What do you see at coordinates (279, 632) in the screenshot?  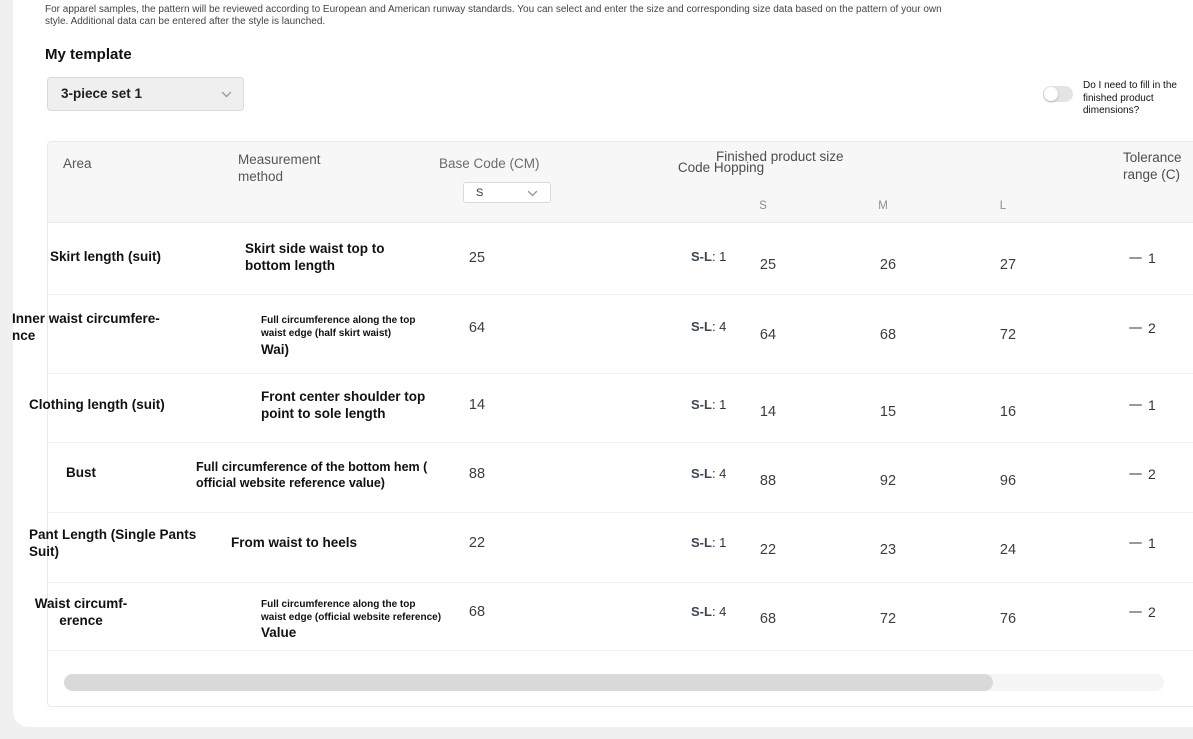 I see `measurement-method-extra: Value` at bounding box center [279, 632].